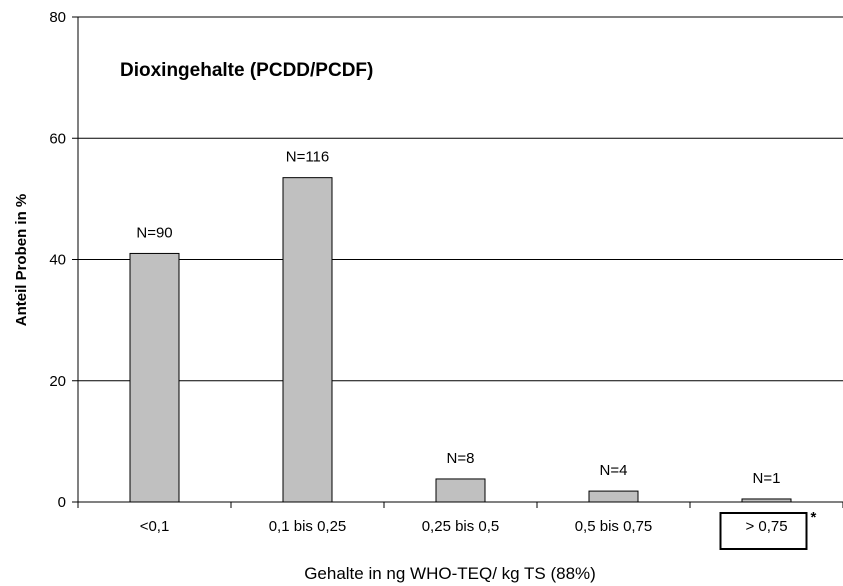  I want to click on bar-data-label: N=8, so click(461, 458).